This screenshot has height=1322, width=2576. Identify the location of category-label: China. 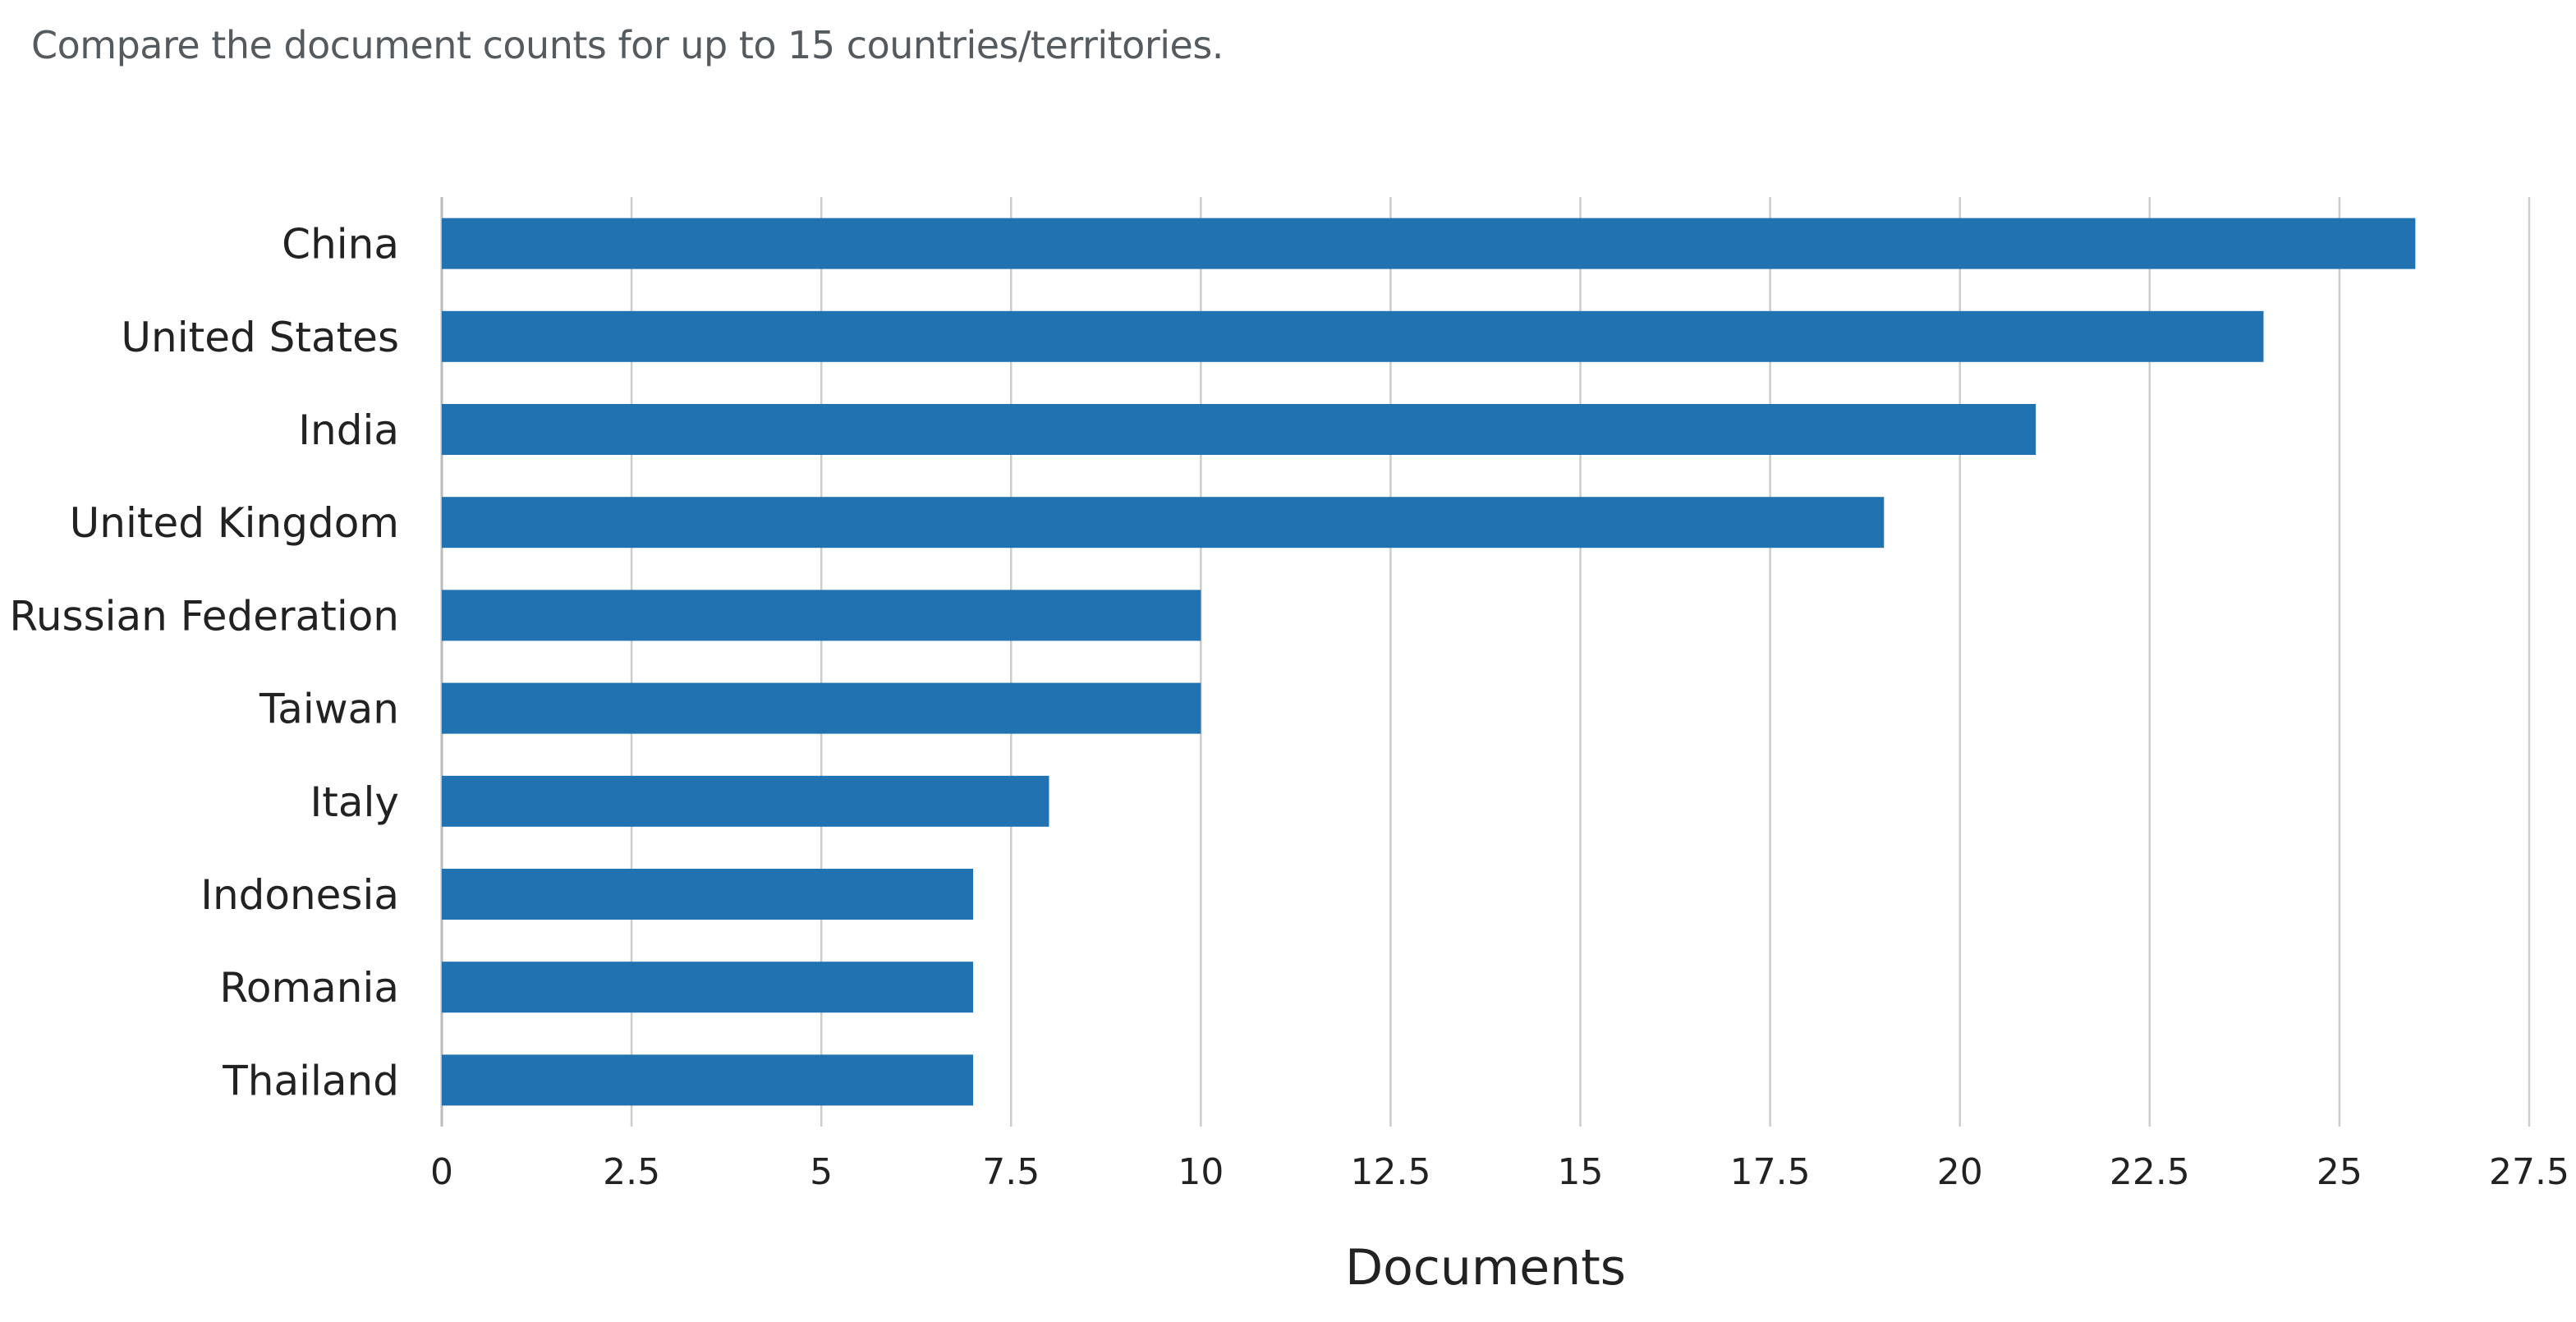
(340, 245).